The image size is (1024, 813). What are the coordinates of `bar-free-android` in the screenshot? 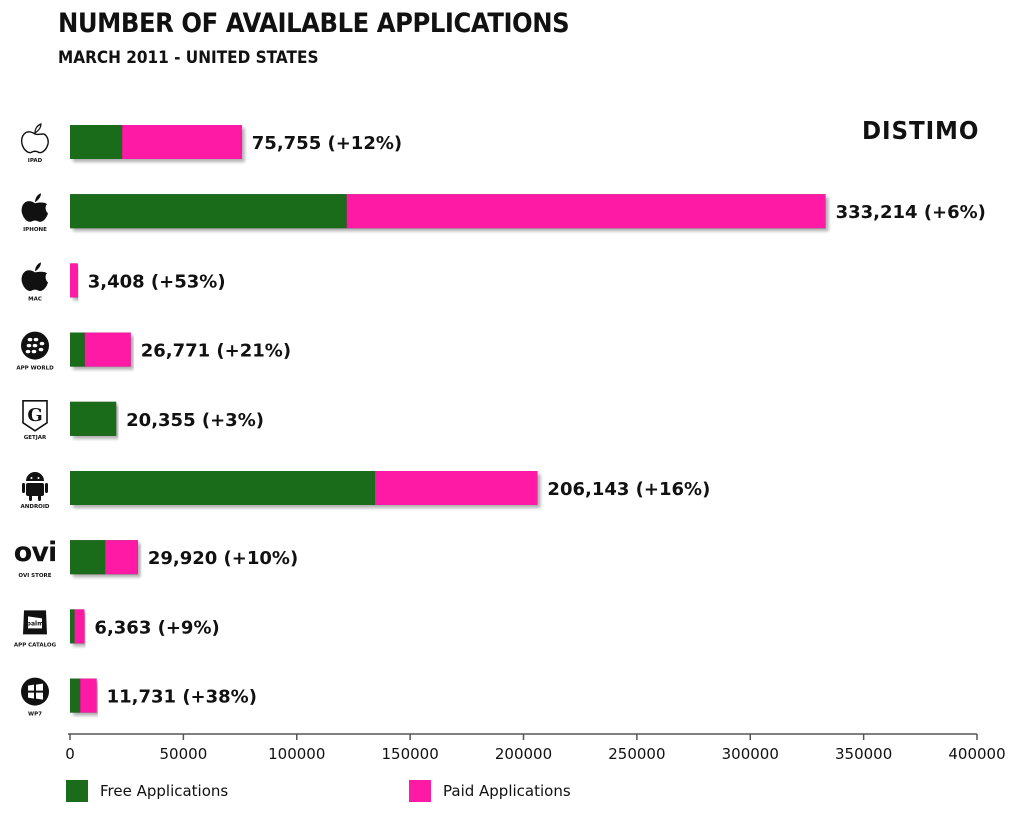 It's located at (222, 488).